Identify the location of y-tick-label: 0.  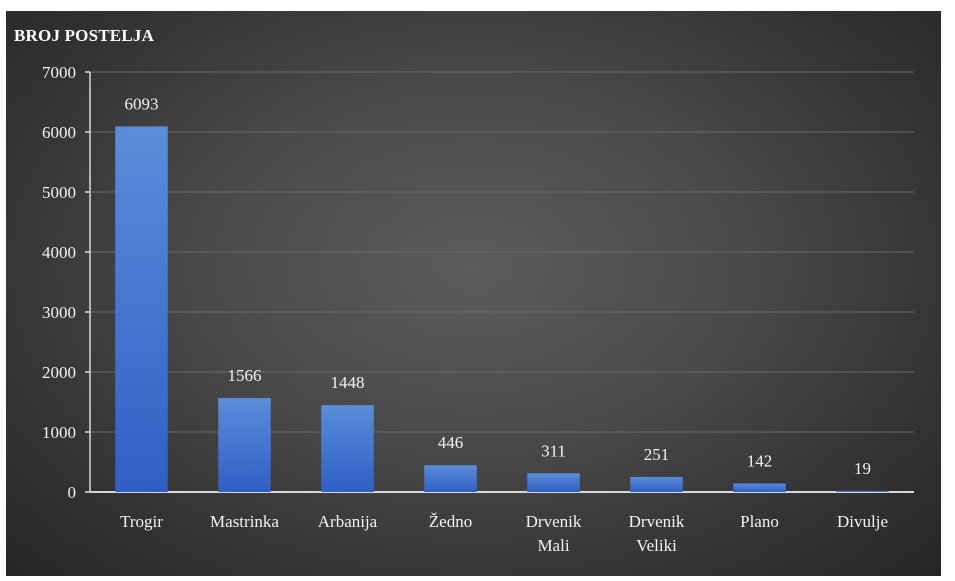
(72, 492).